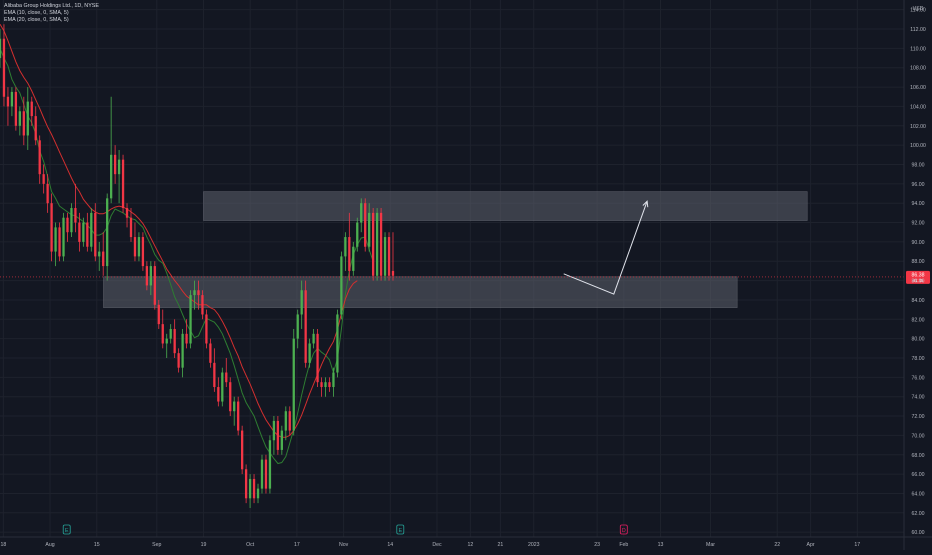 The width and height of the screenshot is (932, 555). Describe the element at coordinates (623, 529) in the screenshot. I see `dividend-marker: D` at that location.